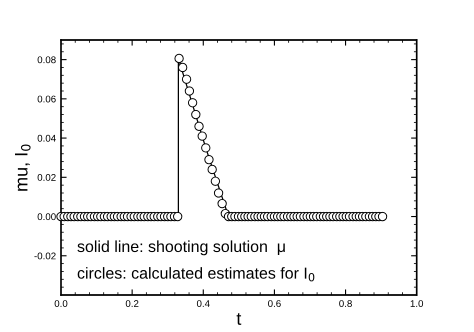 The width and height of the screenshot is (474, 332). Describe the element at coordinates (45, 256) in the screenshot. I see `y-tick-label: -0.02` at that location.